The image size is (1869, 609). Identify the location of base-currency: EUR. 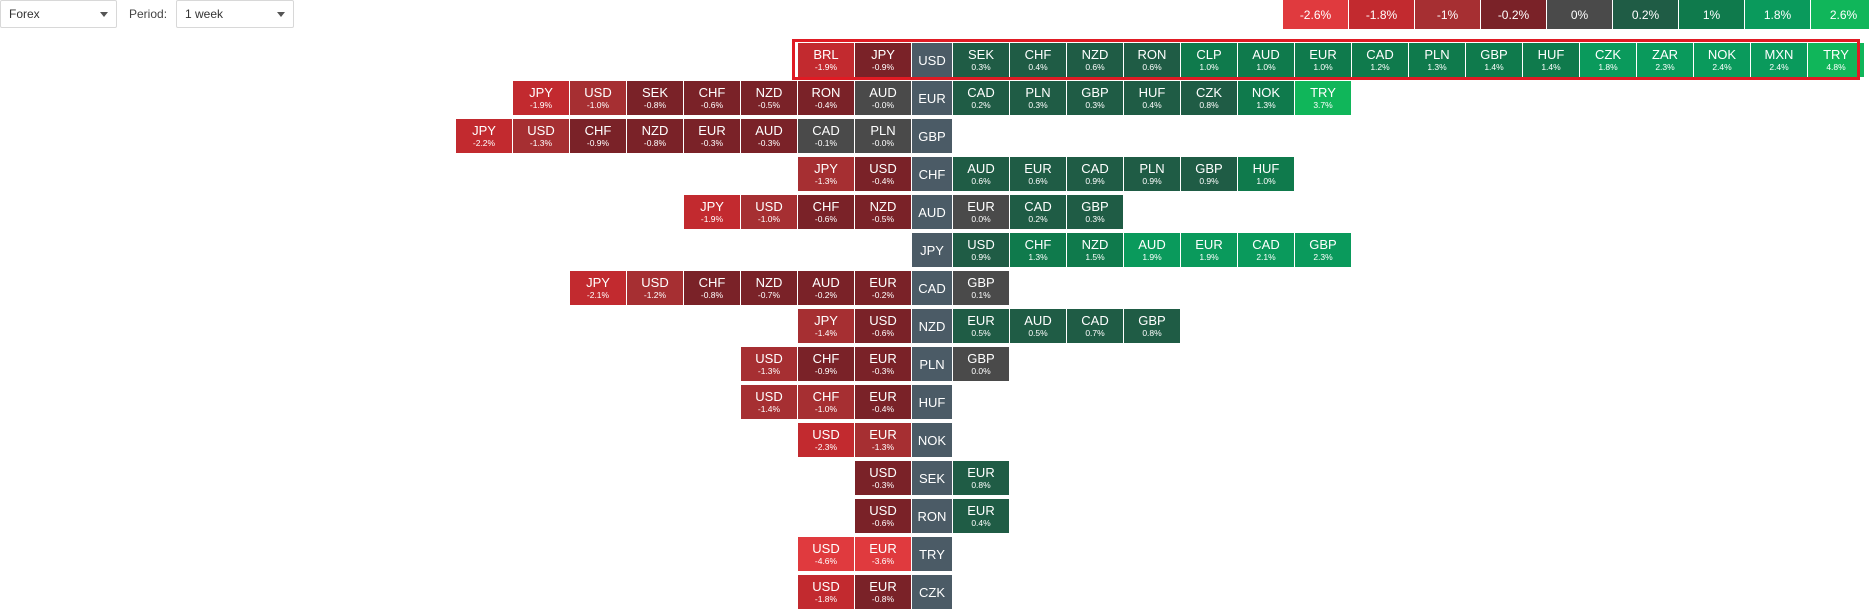
(932, 98).